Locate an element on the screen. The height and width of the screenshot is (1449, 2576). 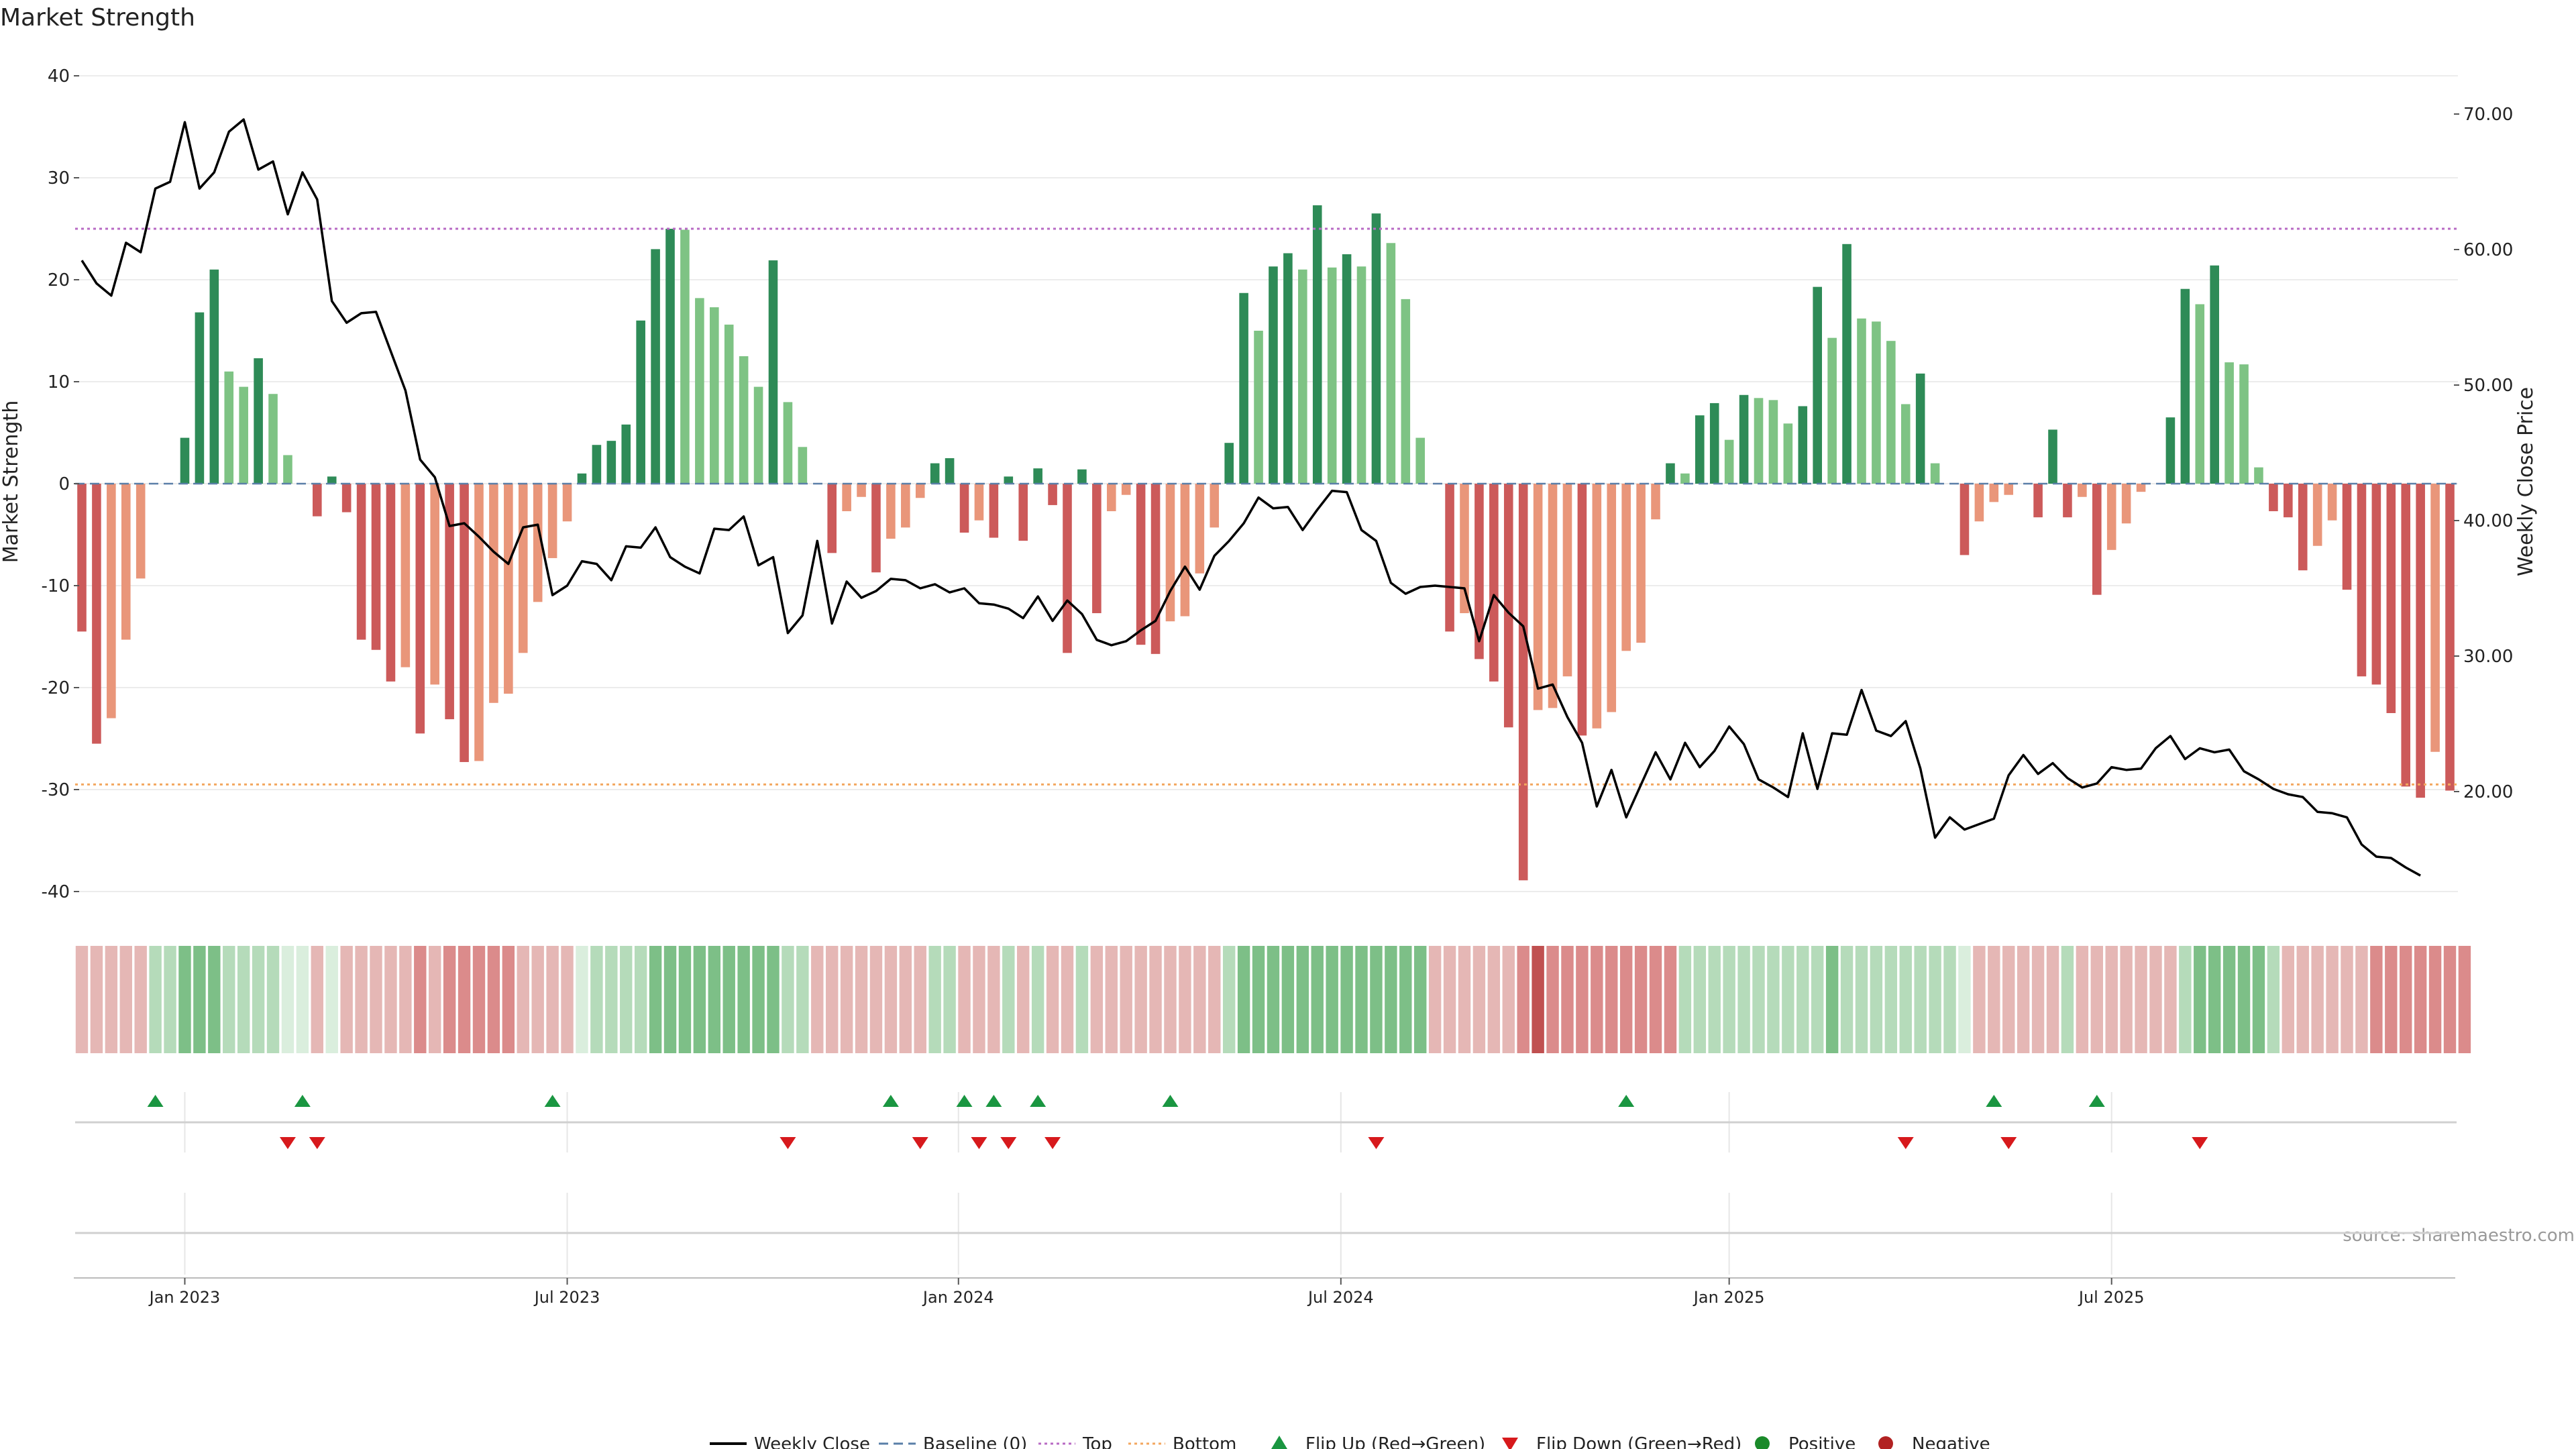
legend-label: Flip Up (Red→Green) is located at coordinates (1395, 1441).